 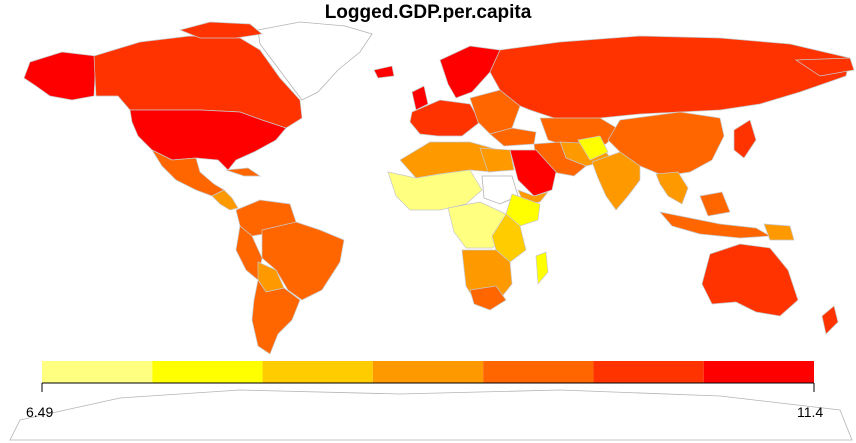 What do you see at coordinates (715, 204) in the screenshot?
I see `country-borneo` at bounding box center [715, 204].